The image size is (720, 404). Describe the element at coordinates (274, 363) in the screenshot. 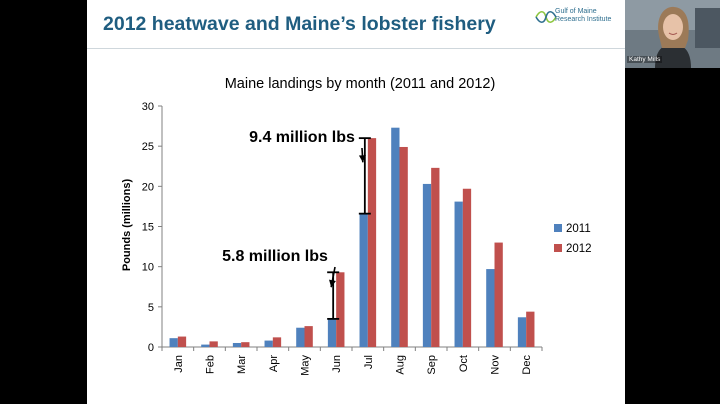

I see `x-tick-label: Apr` at that location.